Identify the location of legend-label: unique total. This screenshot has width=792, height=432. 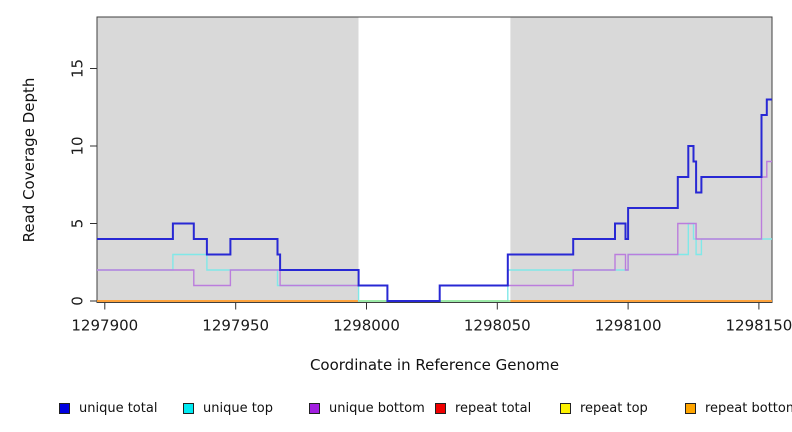
(118, 408).